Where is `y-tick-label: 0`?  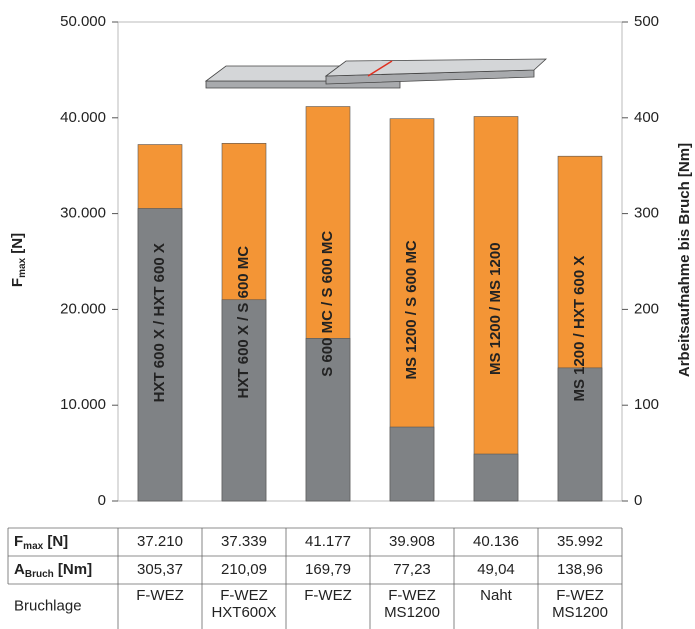 y-tick-label: 0 is located at coordinates (102, 500).